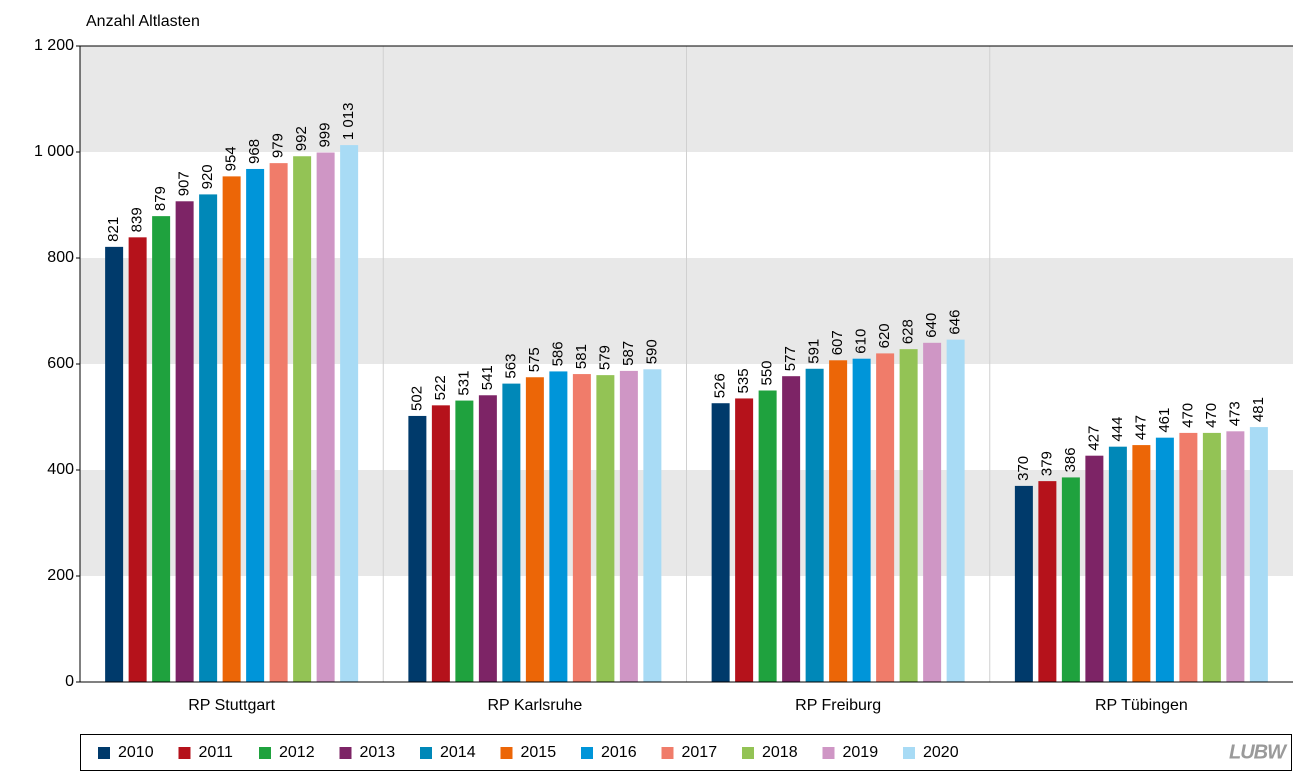  Describe the element at coordinates (143, 21) in the screenshot. I see `y-axis-label: Anzahl Altlasten` at that location.